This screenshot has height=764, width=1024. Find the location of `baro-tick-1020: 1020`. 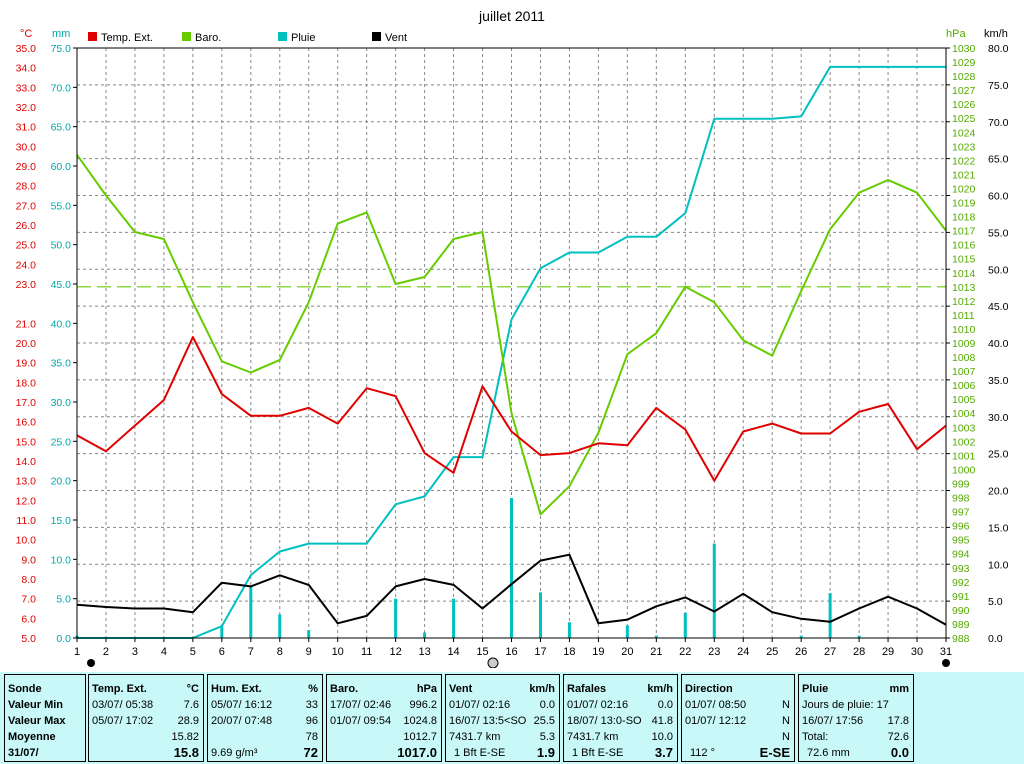

baro-tick-1020: 1020 is located at coordinates (964, 189).